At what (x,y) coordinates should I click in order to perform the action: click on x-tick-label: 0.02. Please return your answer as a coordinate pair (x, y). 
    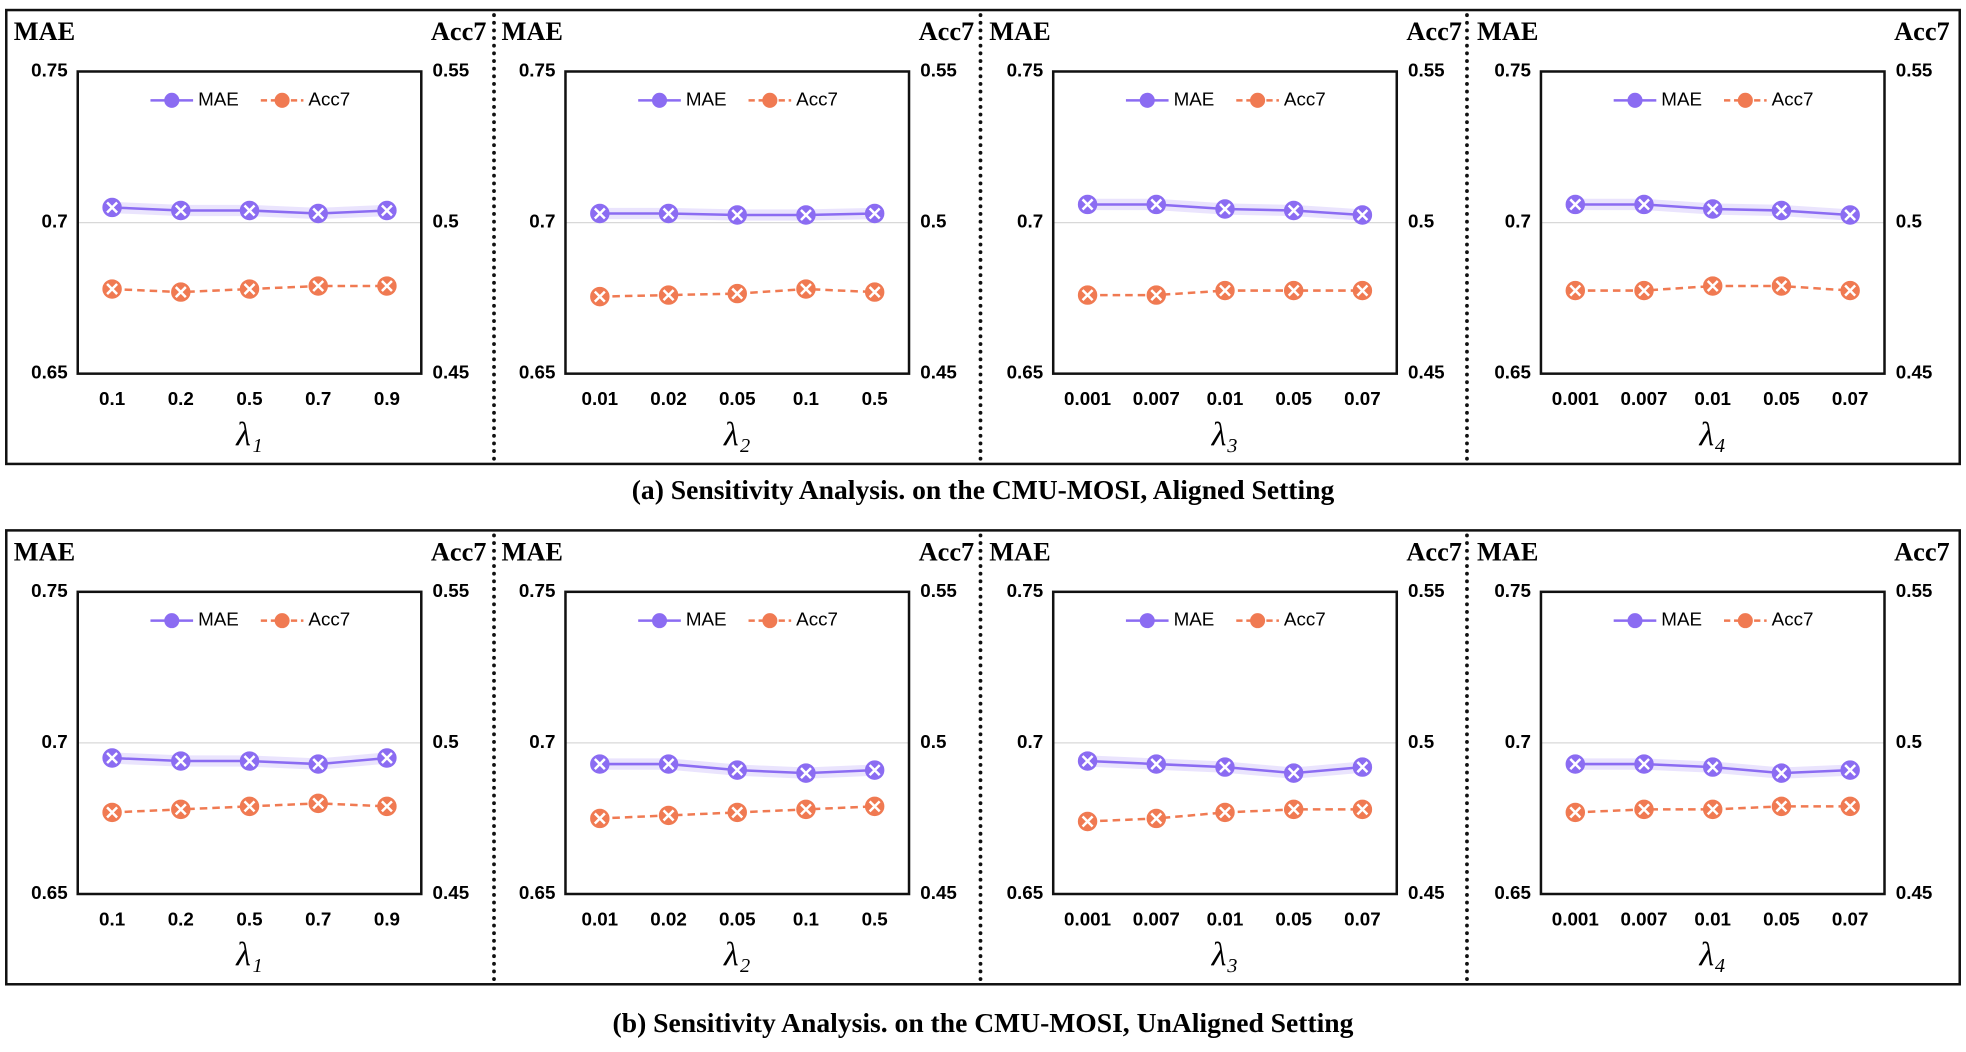
    Looking at the image, I should click on (668, 398).